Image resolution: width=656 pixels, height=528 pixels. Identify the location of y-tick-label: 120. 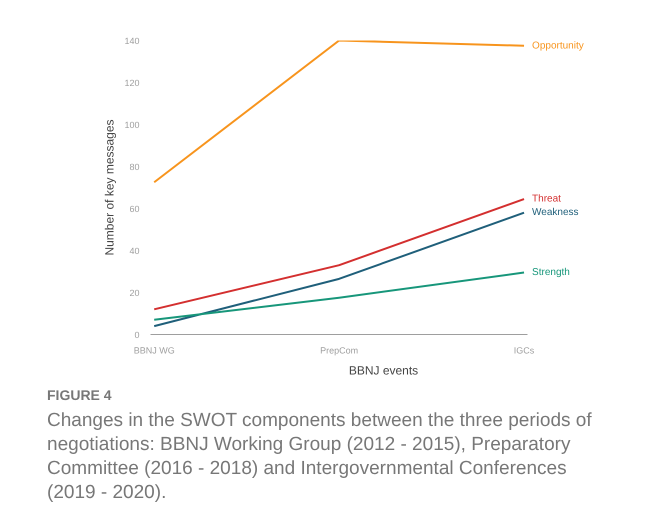
(132, 83).